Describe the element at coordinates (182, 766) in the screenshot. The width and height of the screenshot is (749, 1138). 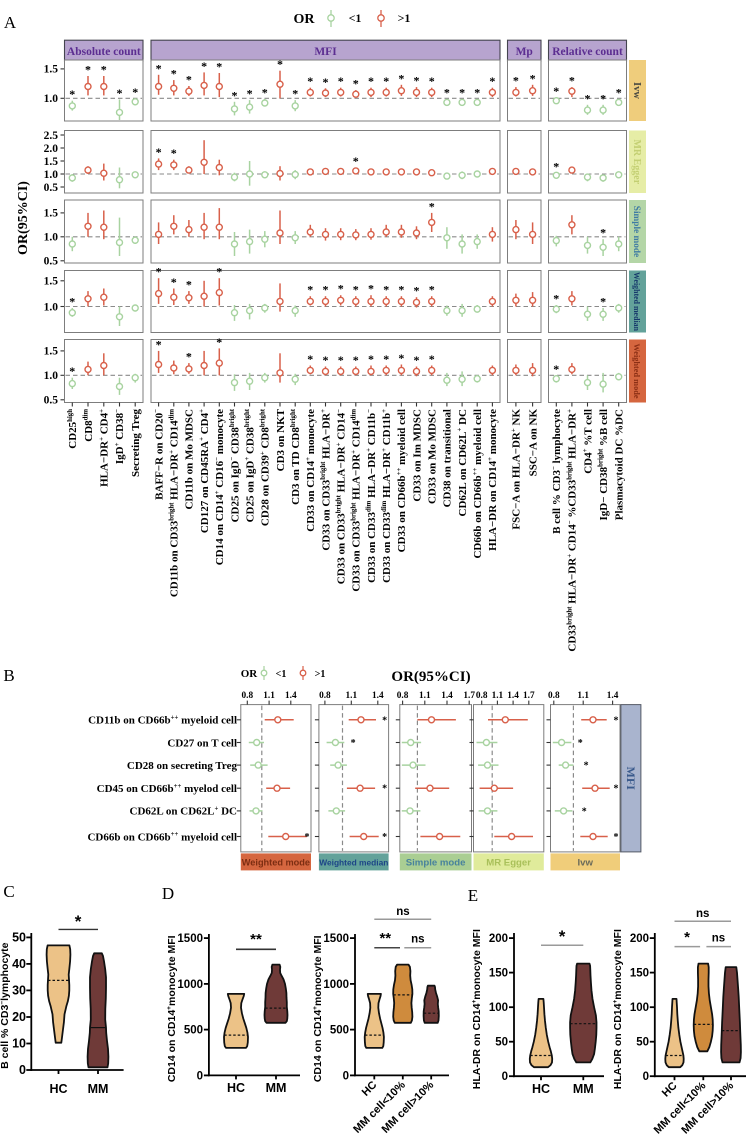
I see `svg-text: CD28 on secreting Treg` at that location.